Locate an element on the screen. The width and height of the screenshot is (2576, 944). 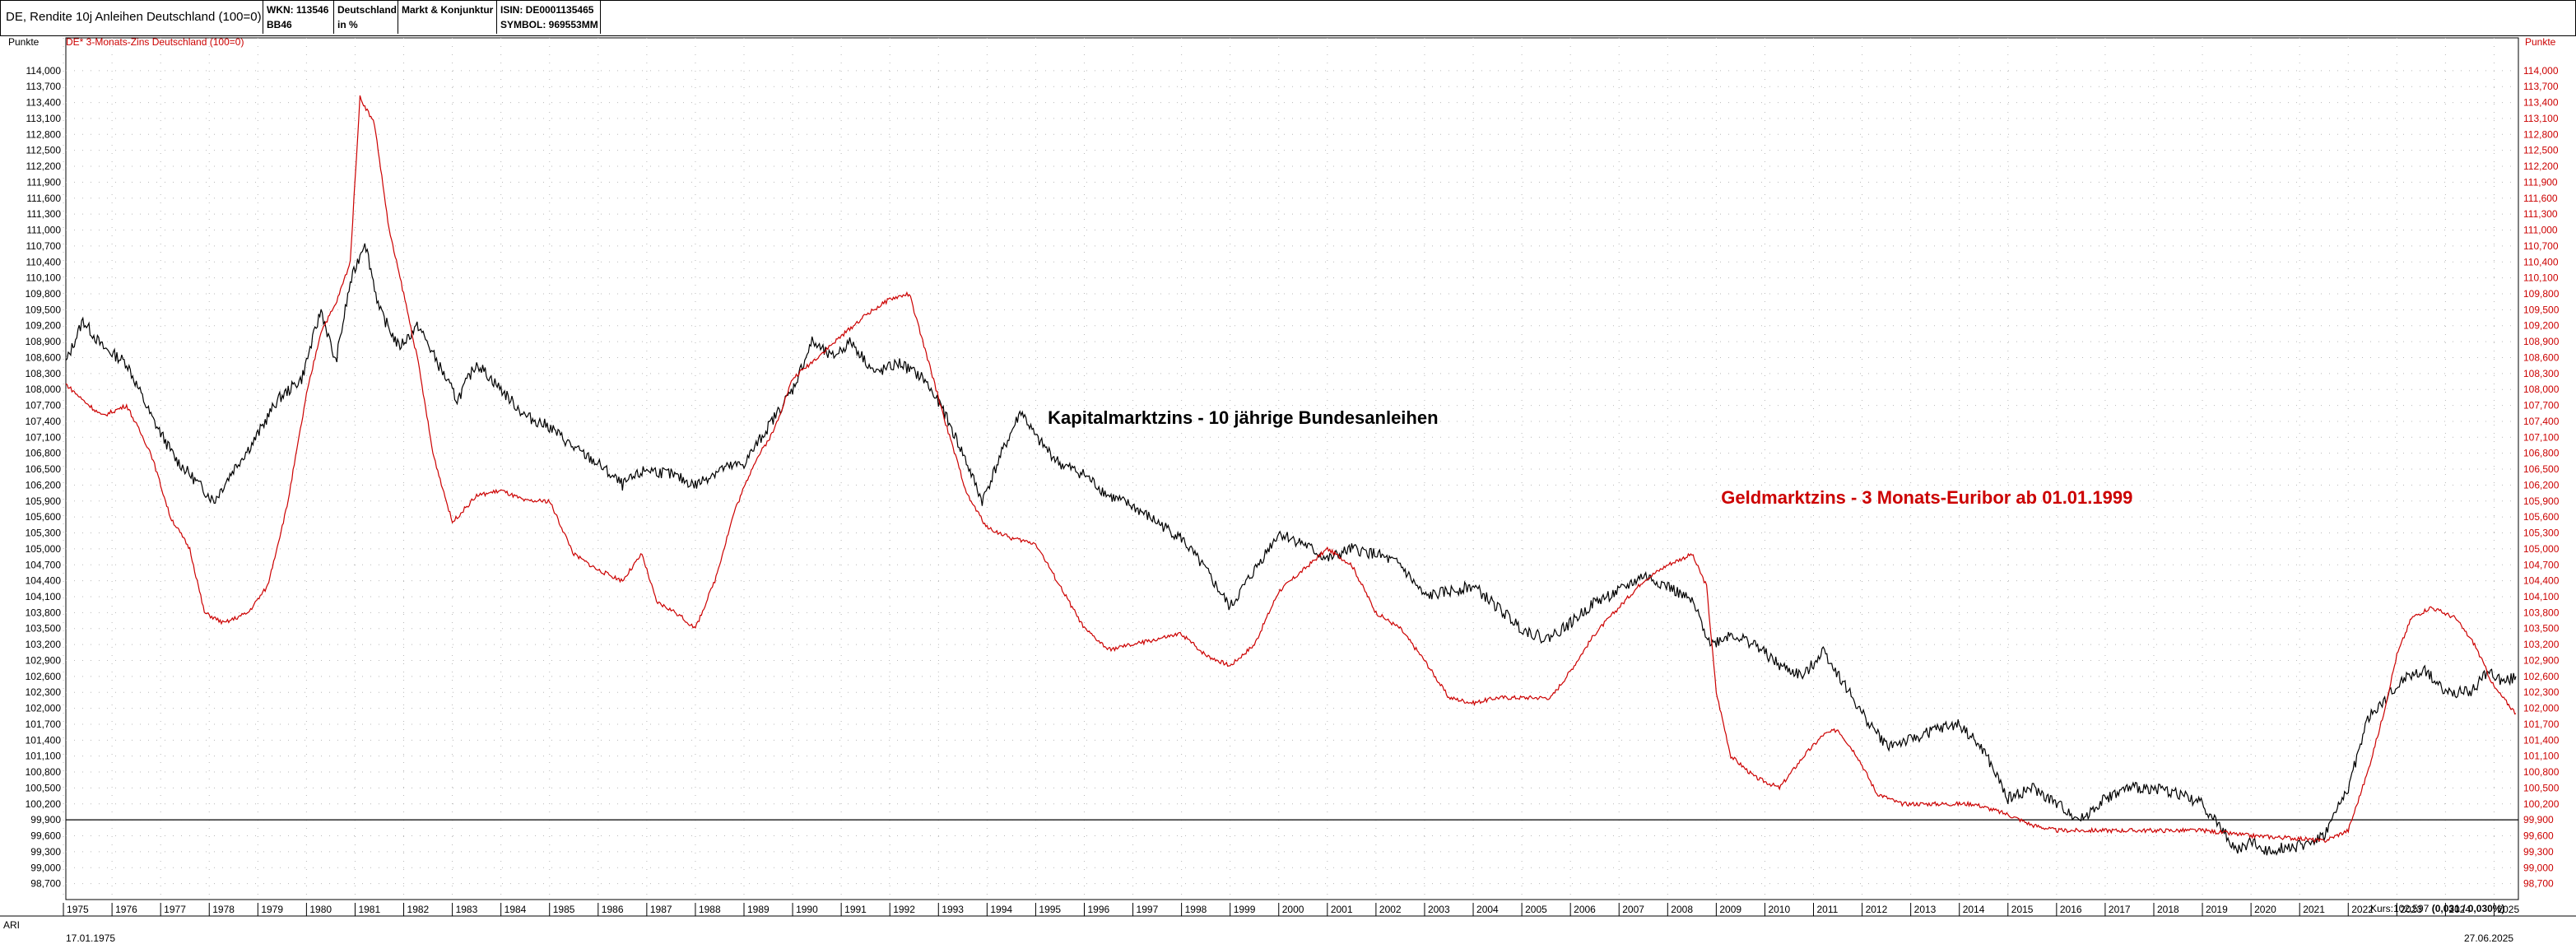
y-tick-label-right: 111,000 is located at coordinates (2540, 230).